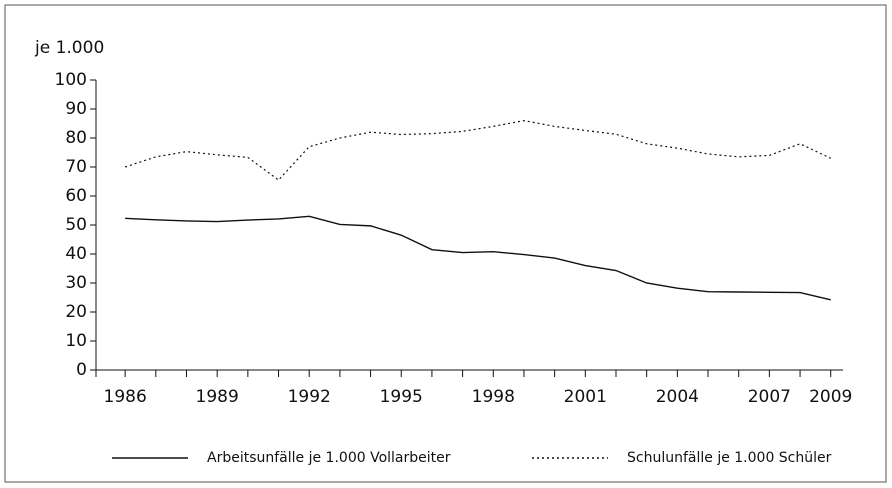  I want to click on y-tick-label: 60, so click(76, 196).